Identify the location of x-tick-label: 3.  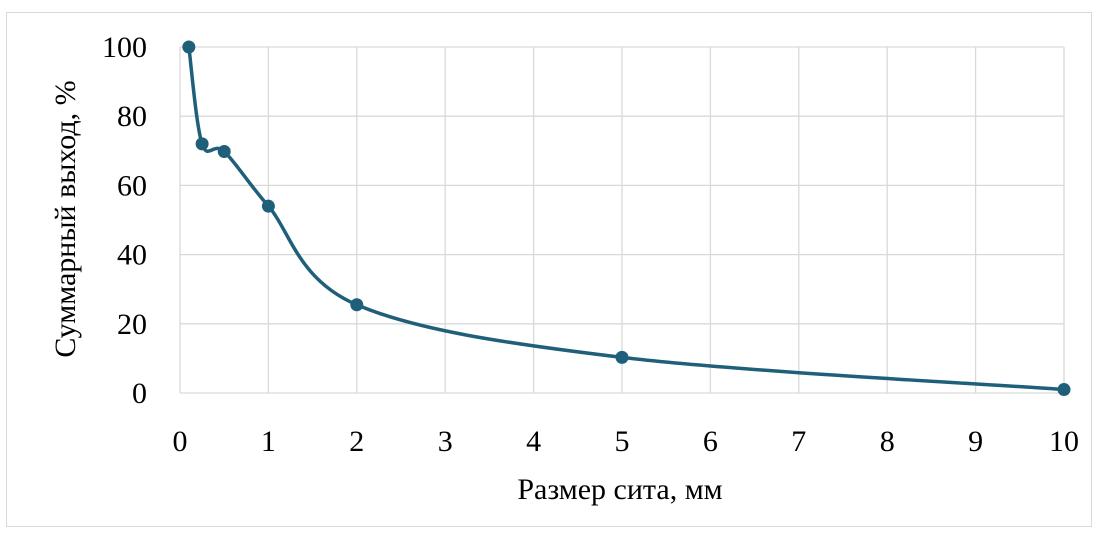
(445, 441).